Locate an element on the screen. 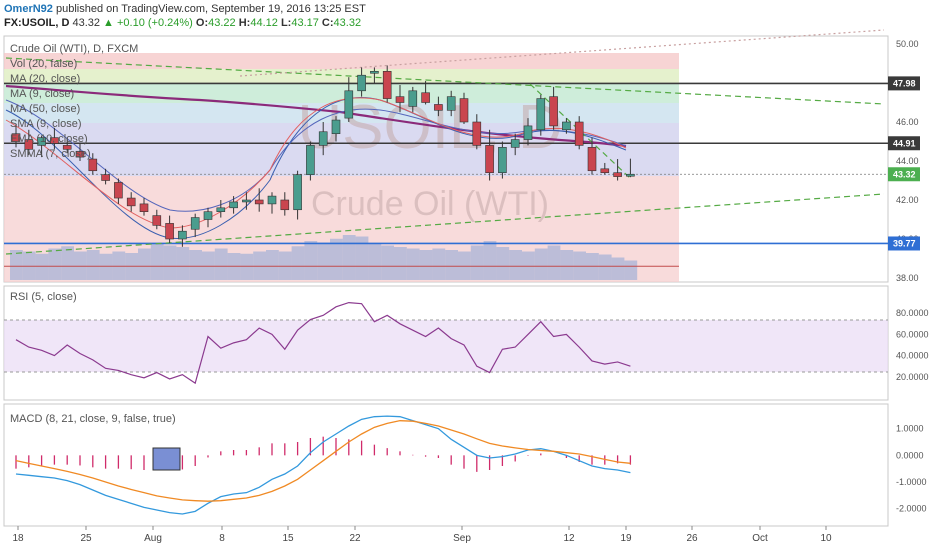 This screenshot has height=550, width=932. high-label: H: is located at coordinates (244, 23).